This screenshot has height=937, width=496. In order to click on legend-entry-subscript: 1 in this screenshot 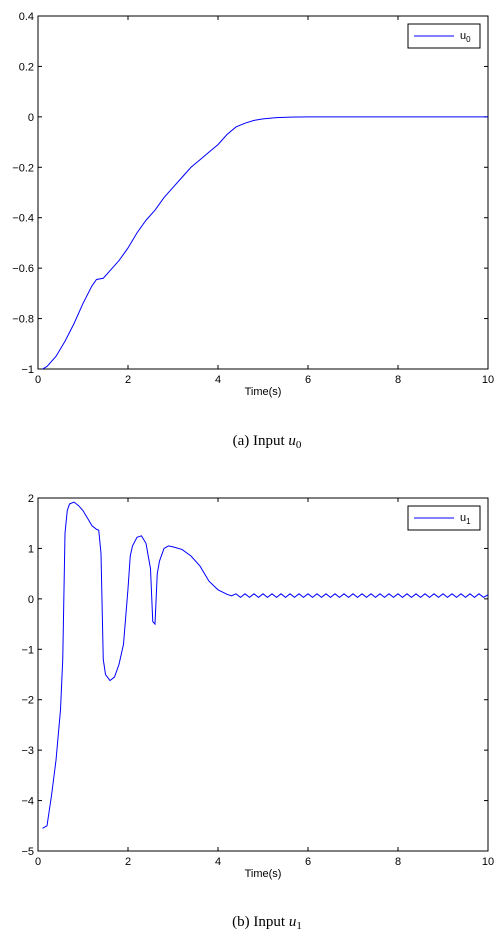, I will do `click(468, 521)`.